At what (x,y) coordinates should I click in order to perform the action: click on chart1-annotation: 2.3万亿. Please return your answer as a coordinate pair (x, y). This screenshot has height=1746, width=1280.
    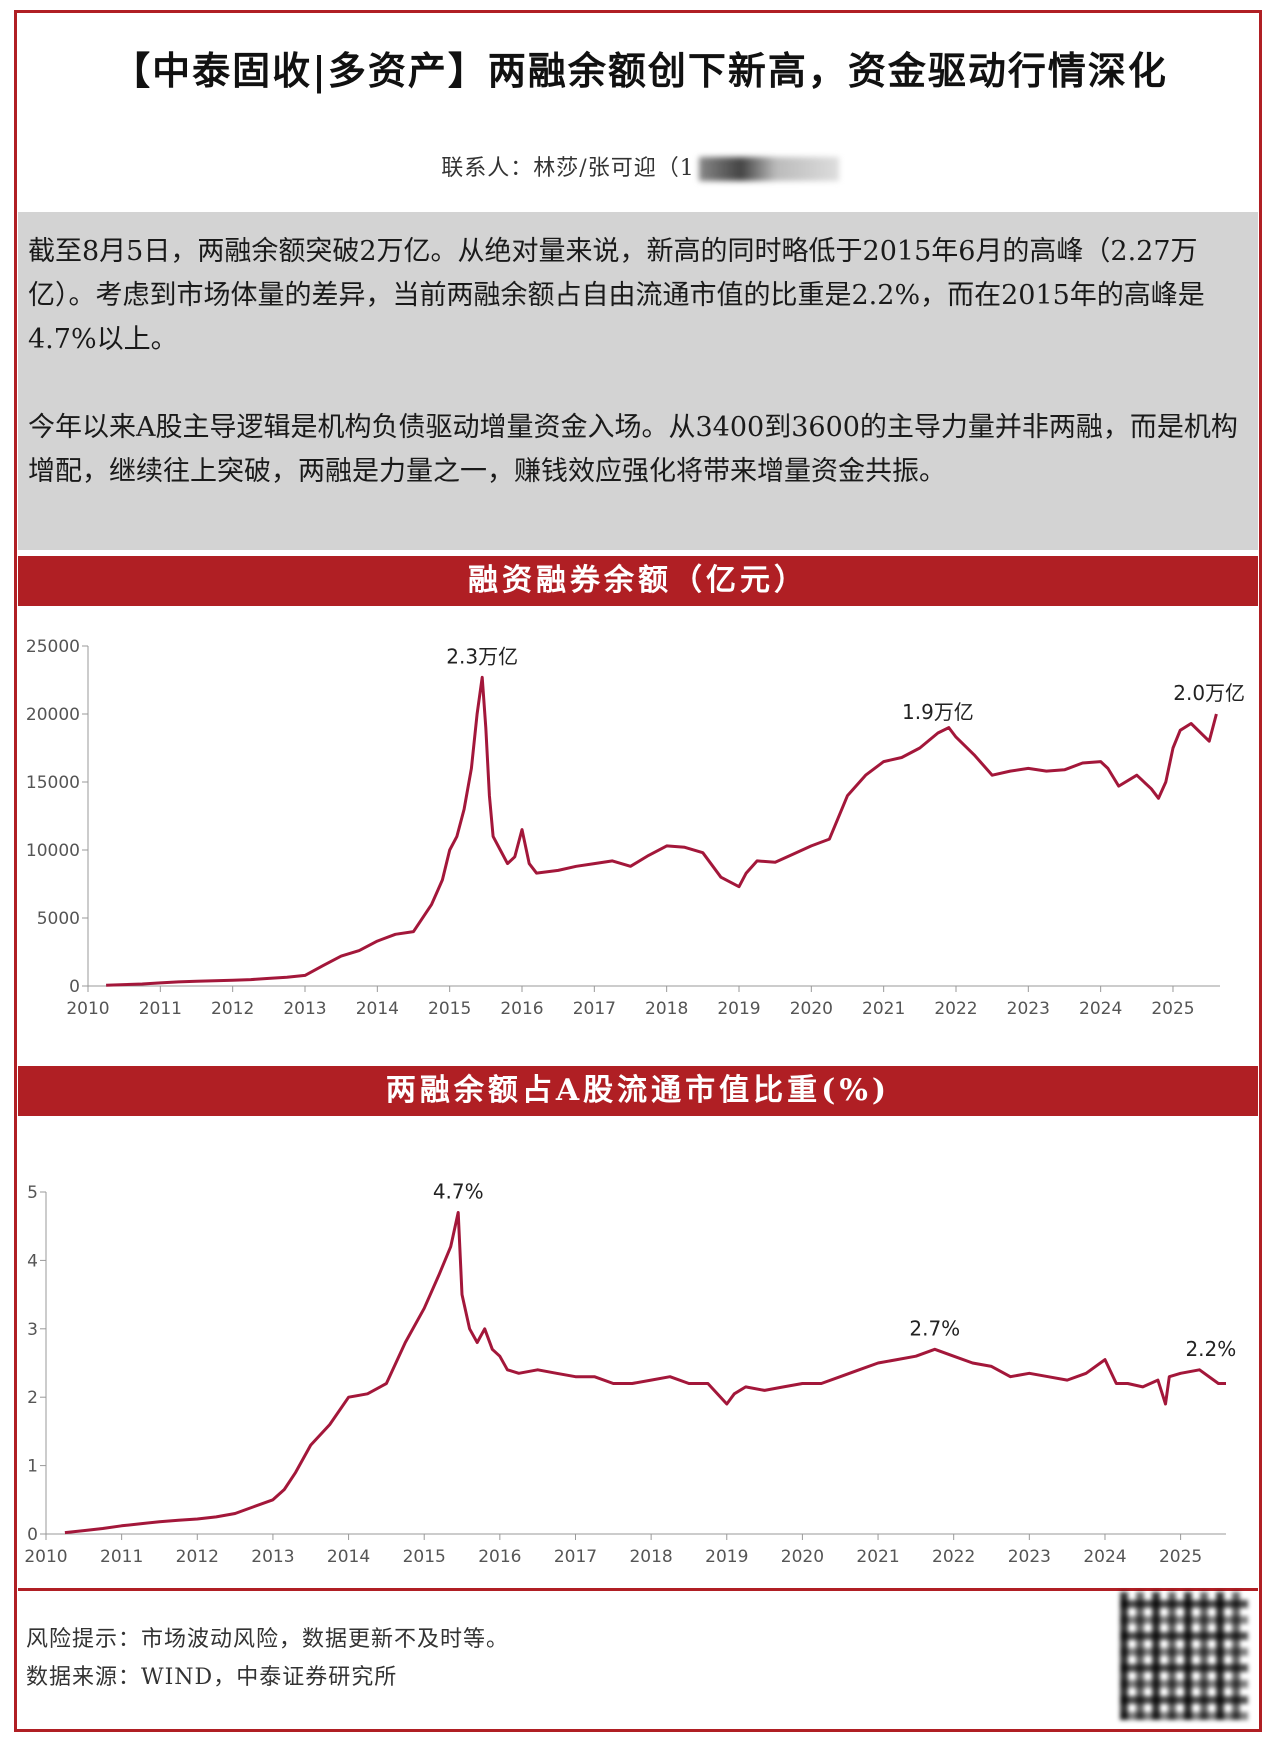
    Looking at the image, I should click on (482, 656).